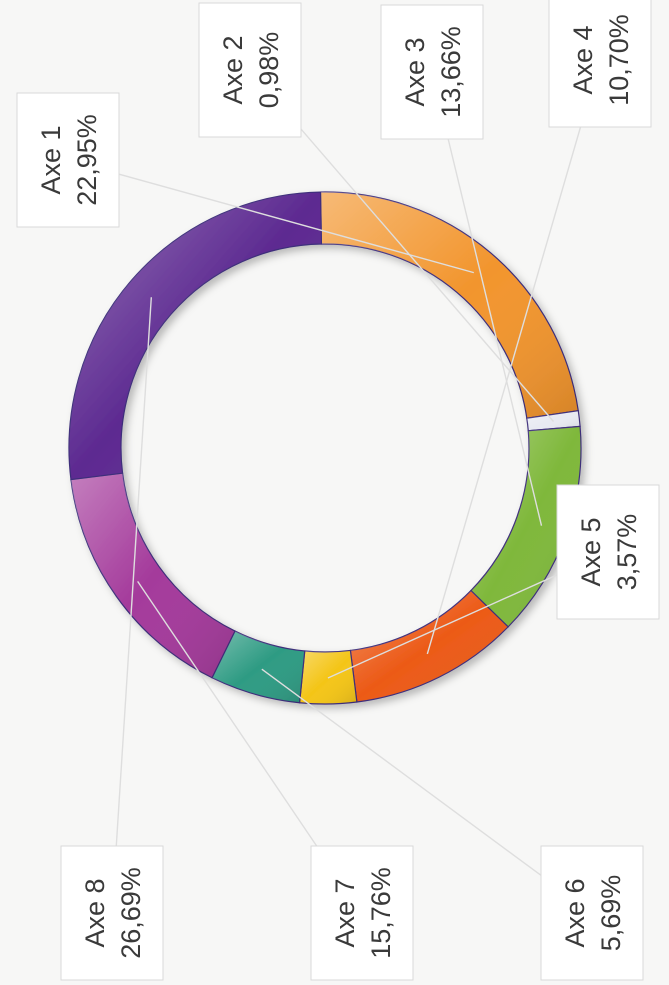  Describe the element at coordinates (381, 913) in the screenshot. I see `slice-value: 15,76%` at that location.